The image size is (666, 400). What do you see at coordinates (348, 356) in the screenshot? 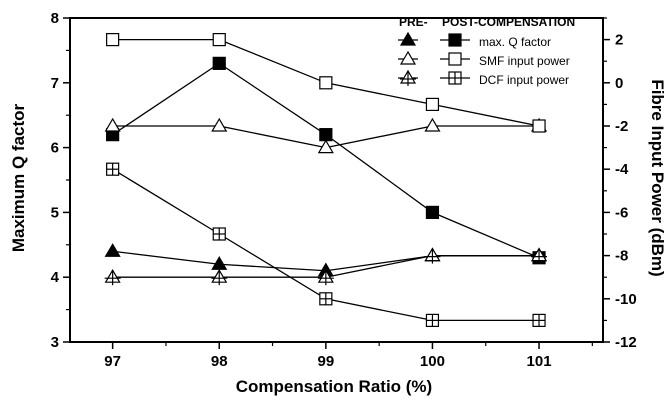
I see `x-axis-ticks: 97 98 99 100 101` at bounding box center [348, 356].